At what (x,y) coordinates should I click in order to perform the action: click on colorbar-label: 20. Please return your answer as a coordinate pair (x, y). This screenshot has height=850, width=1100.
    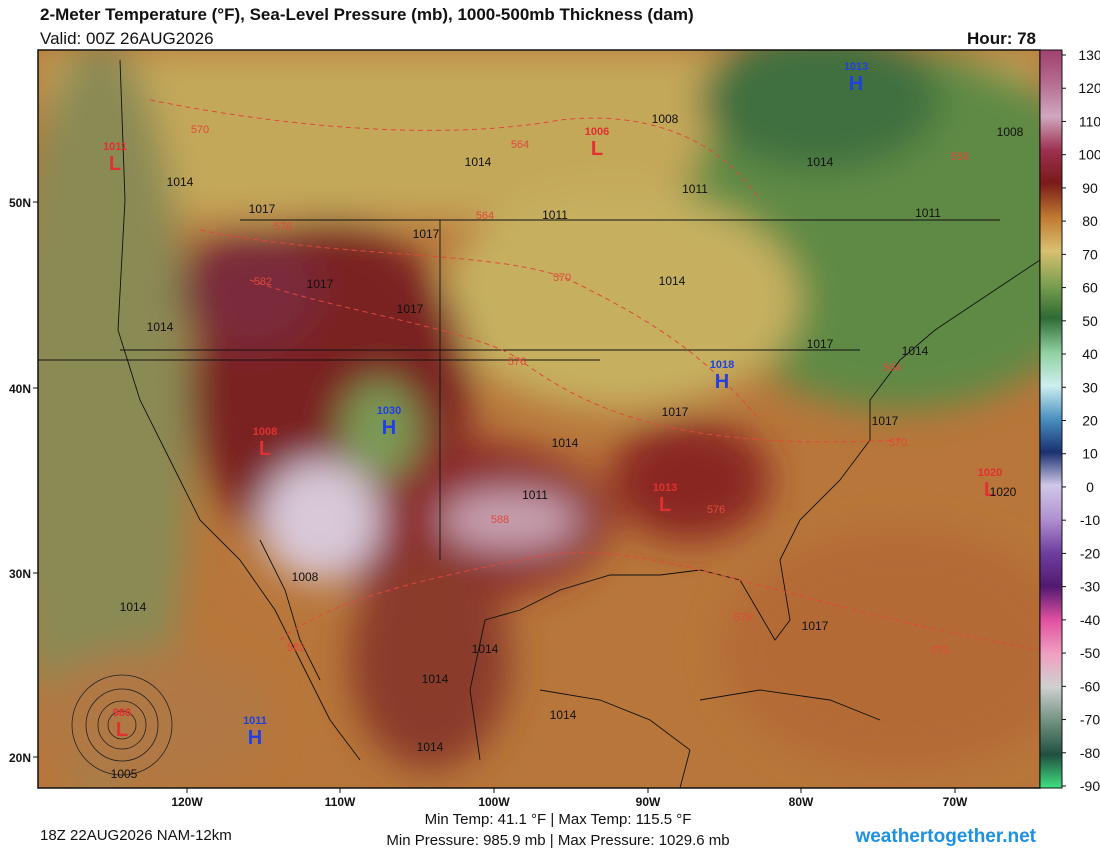
    Looking at the image, I should click on (1090, 421).